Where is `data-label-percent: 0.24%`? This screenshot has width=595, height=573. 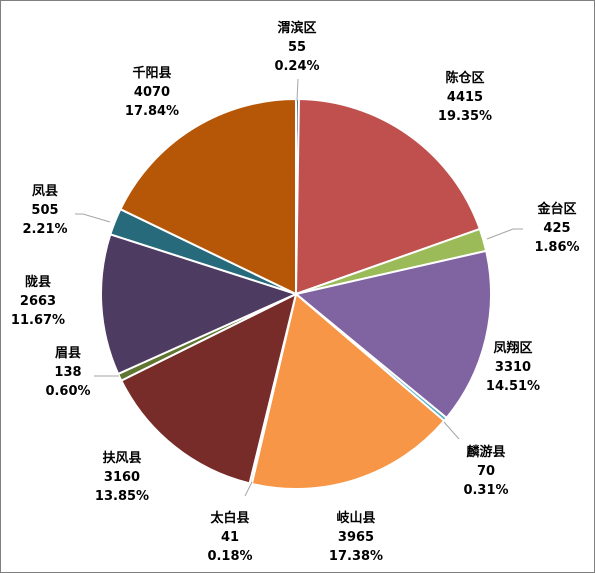
data-label-percent: 0.24% is located at coordinates (296, 66).